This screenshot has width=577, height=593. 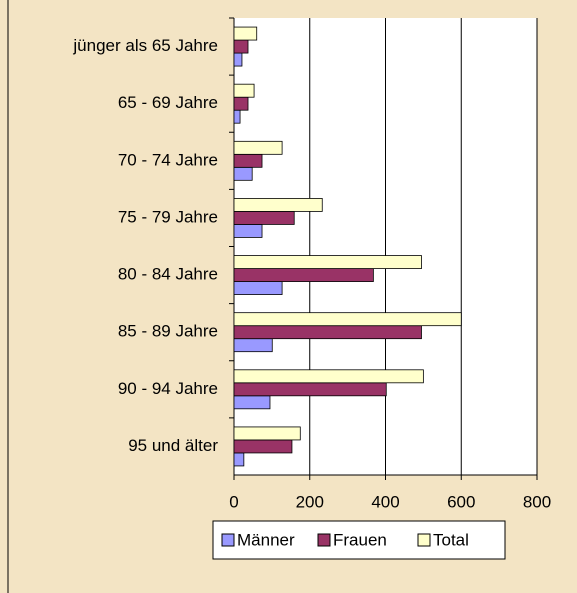 What do you see at coordinates (168, 388) in the screenshot?
I see `y-tick-label: 90 - 94 Jahre` at bounding box center [168, 388].